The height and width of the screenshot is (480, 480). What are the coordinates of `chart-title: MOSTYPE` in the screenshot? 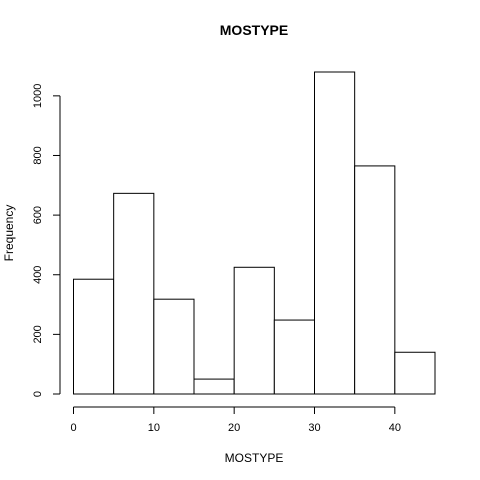 It's located at (254, 30).